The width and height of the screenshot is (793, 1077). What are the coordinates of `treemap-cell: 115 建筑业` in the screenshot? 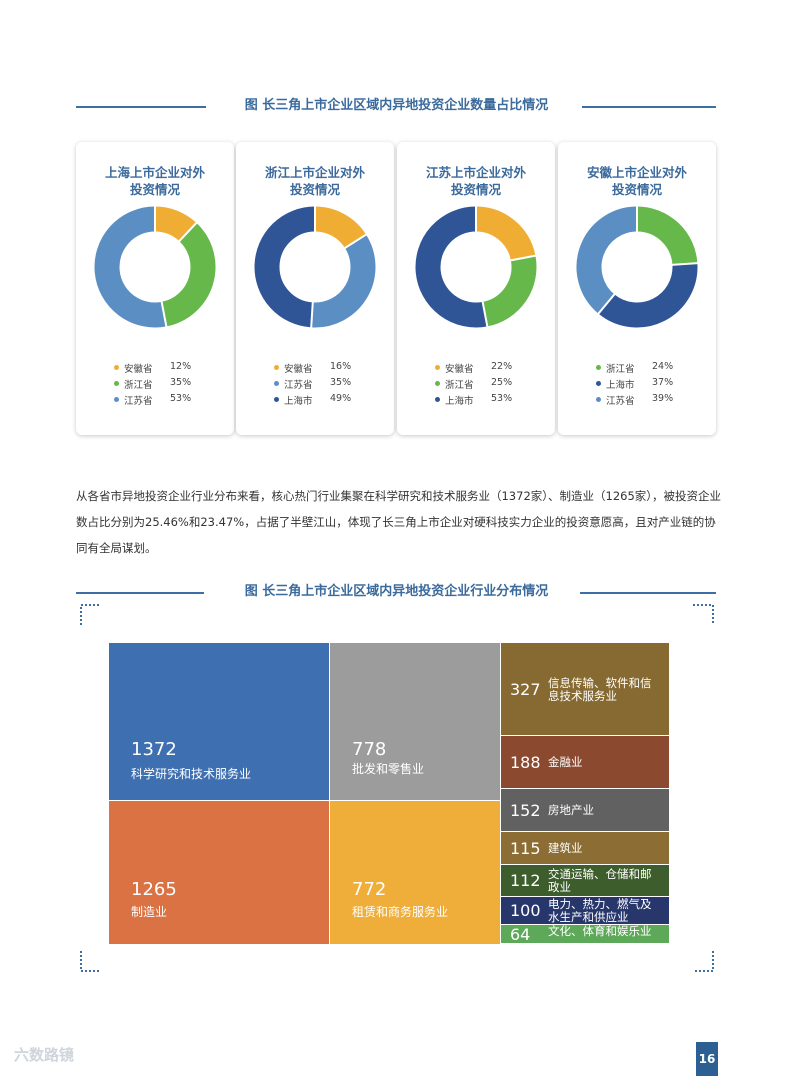 It's located at (585, 848).